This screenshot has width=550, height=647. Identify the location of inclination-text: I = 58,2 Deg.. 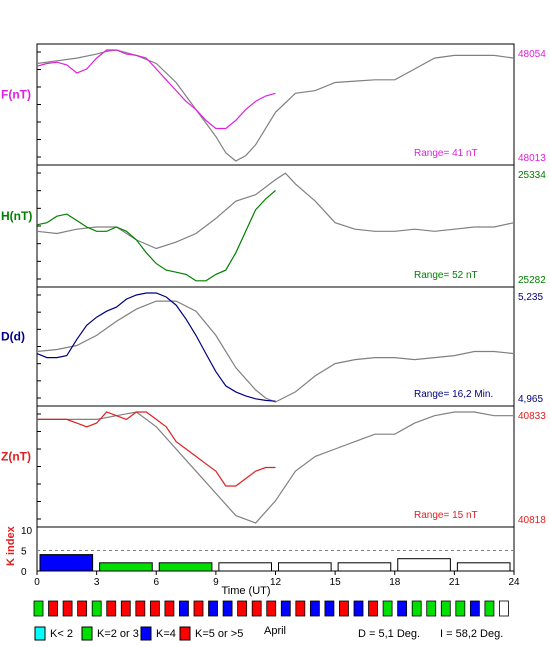
(471, 634).